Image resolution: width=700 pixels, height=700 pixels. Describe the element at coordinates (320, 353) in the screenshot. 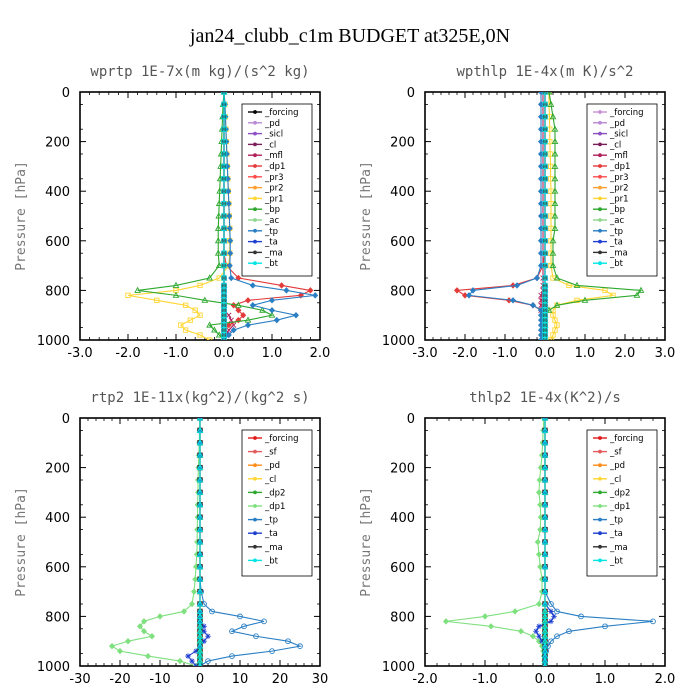

I see `x-tick-label: 2.0` at that location.